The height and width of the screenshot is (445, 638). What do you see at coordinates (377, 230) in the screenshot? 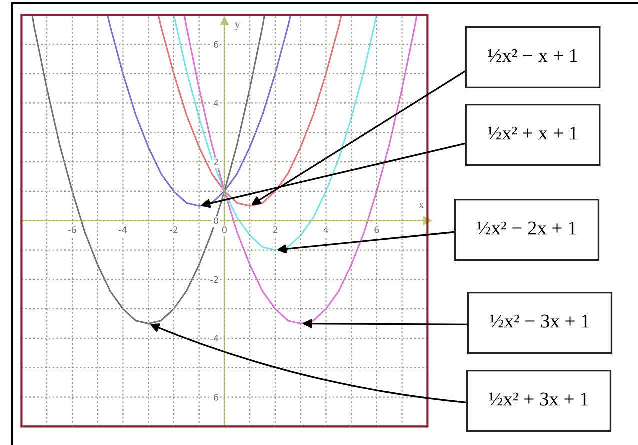
I see `x-tick-label: 6` at bounding box center [377, 230].